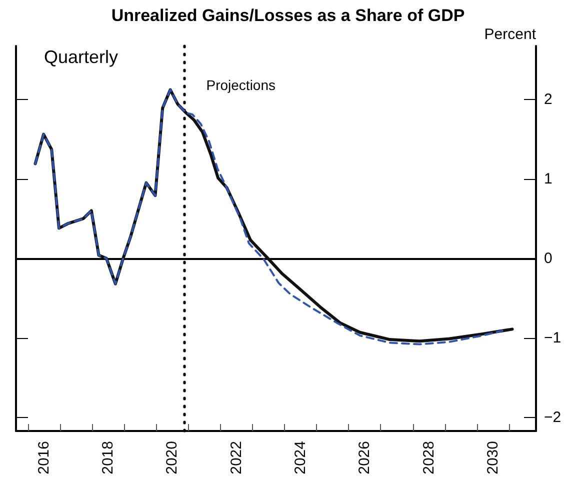 The image size is (576, 493). I want to click on y-tick-label: 0, so click(548, 258).